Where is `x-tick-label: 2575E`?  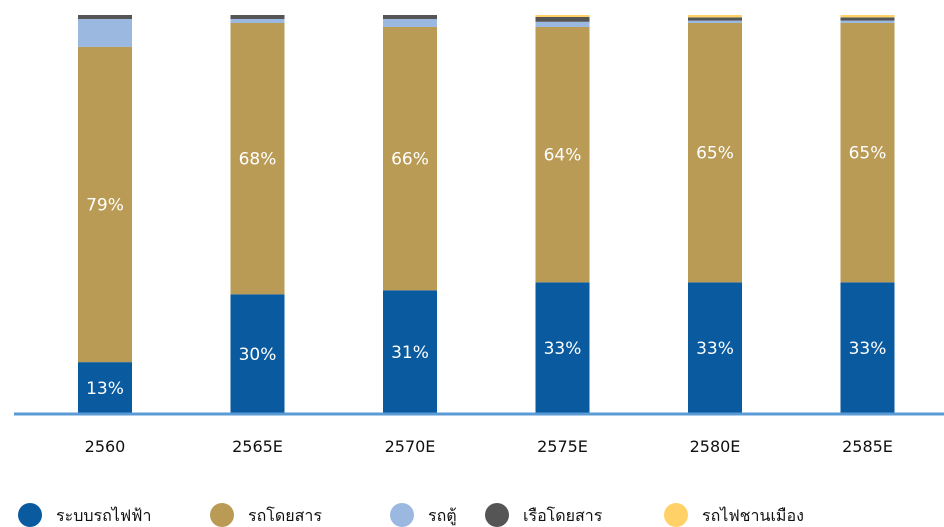
x-tick-label: 2575E is located at coordinates (562, 446).